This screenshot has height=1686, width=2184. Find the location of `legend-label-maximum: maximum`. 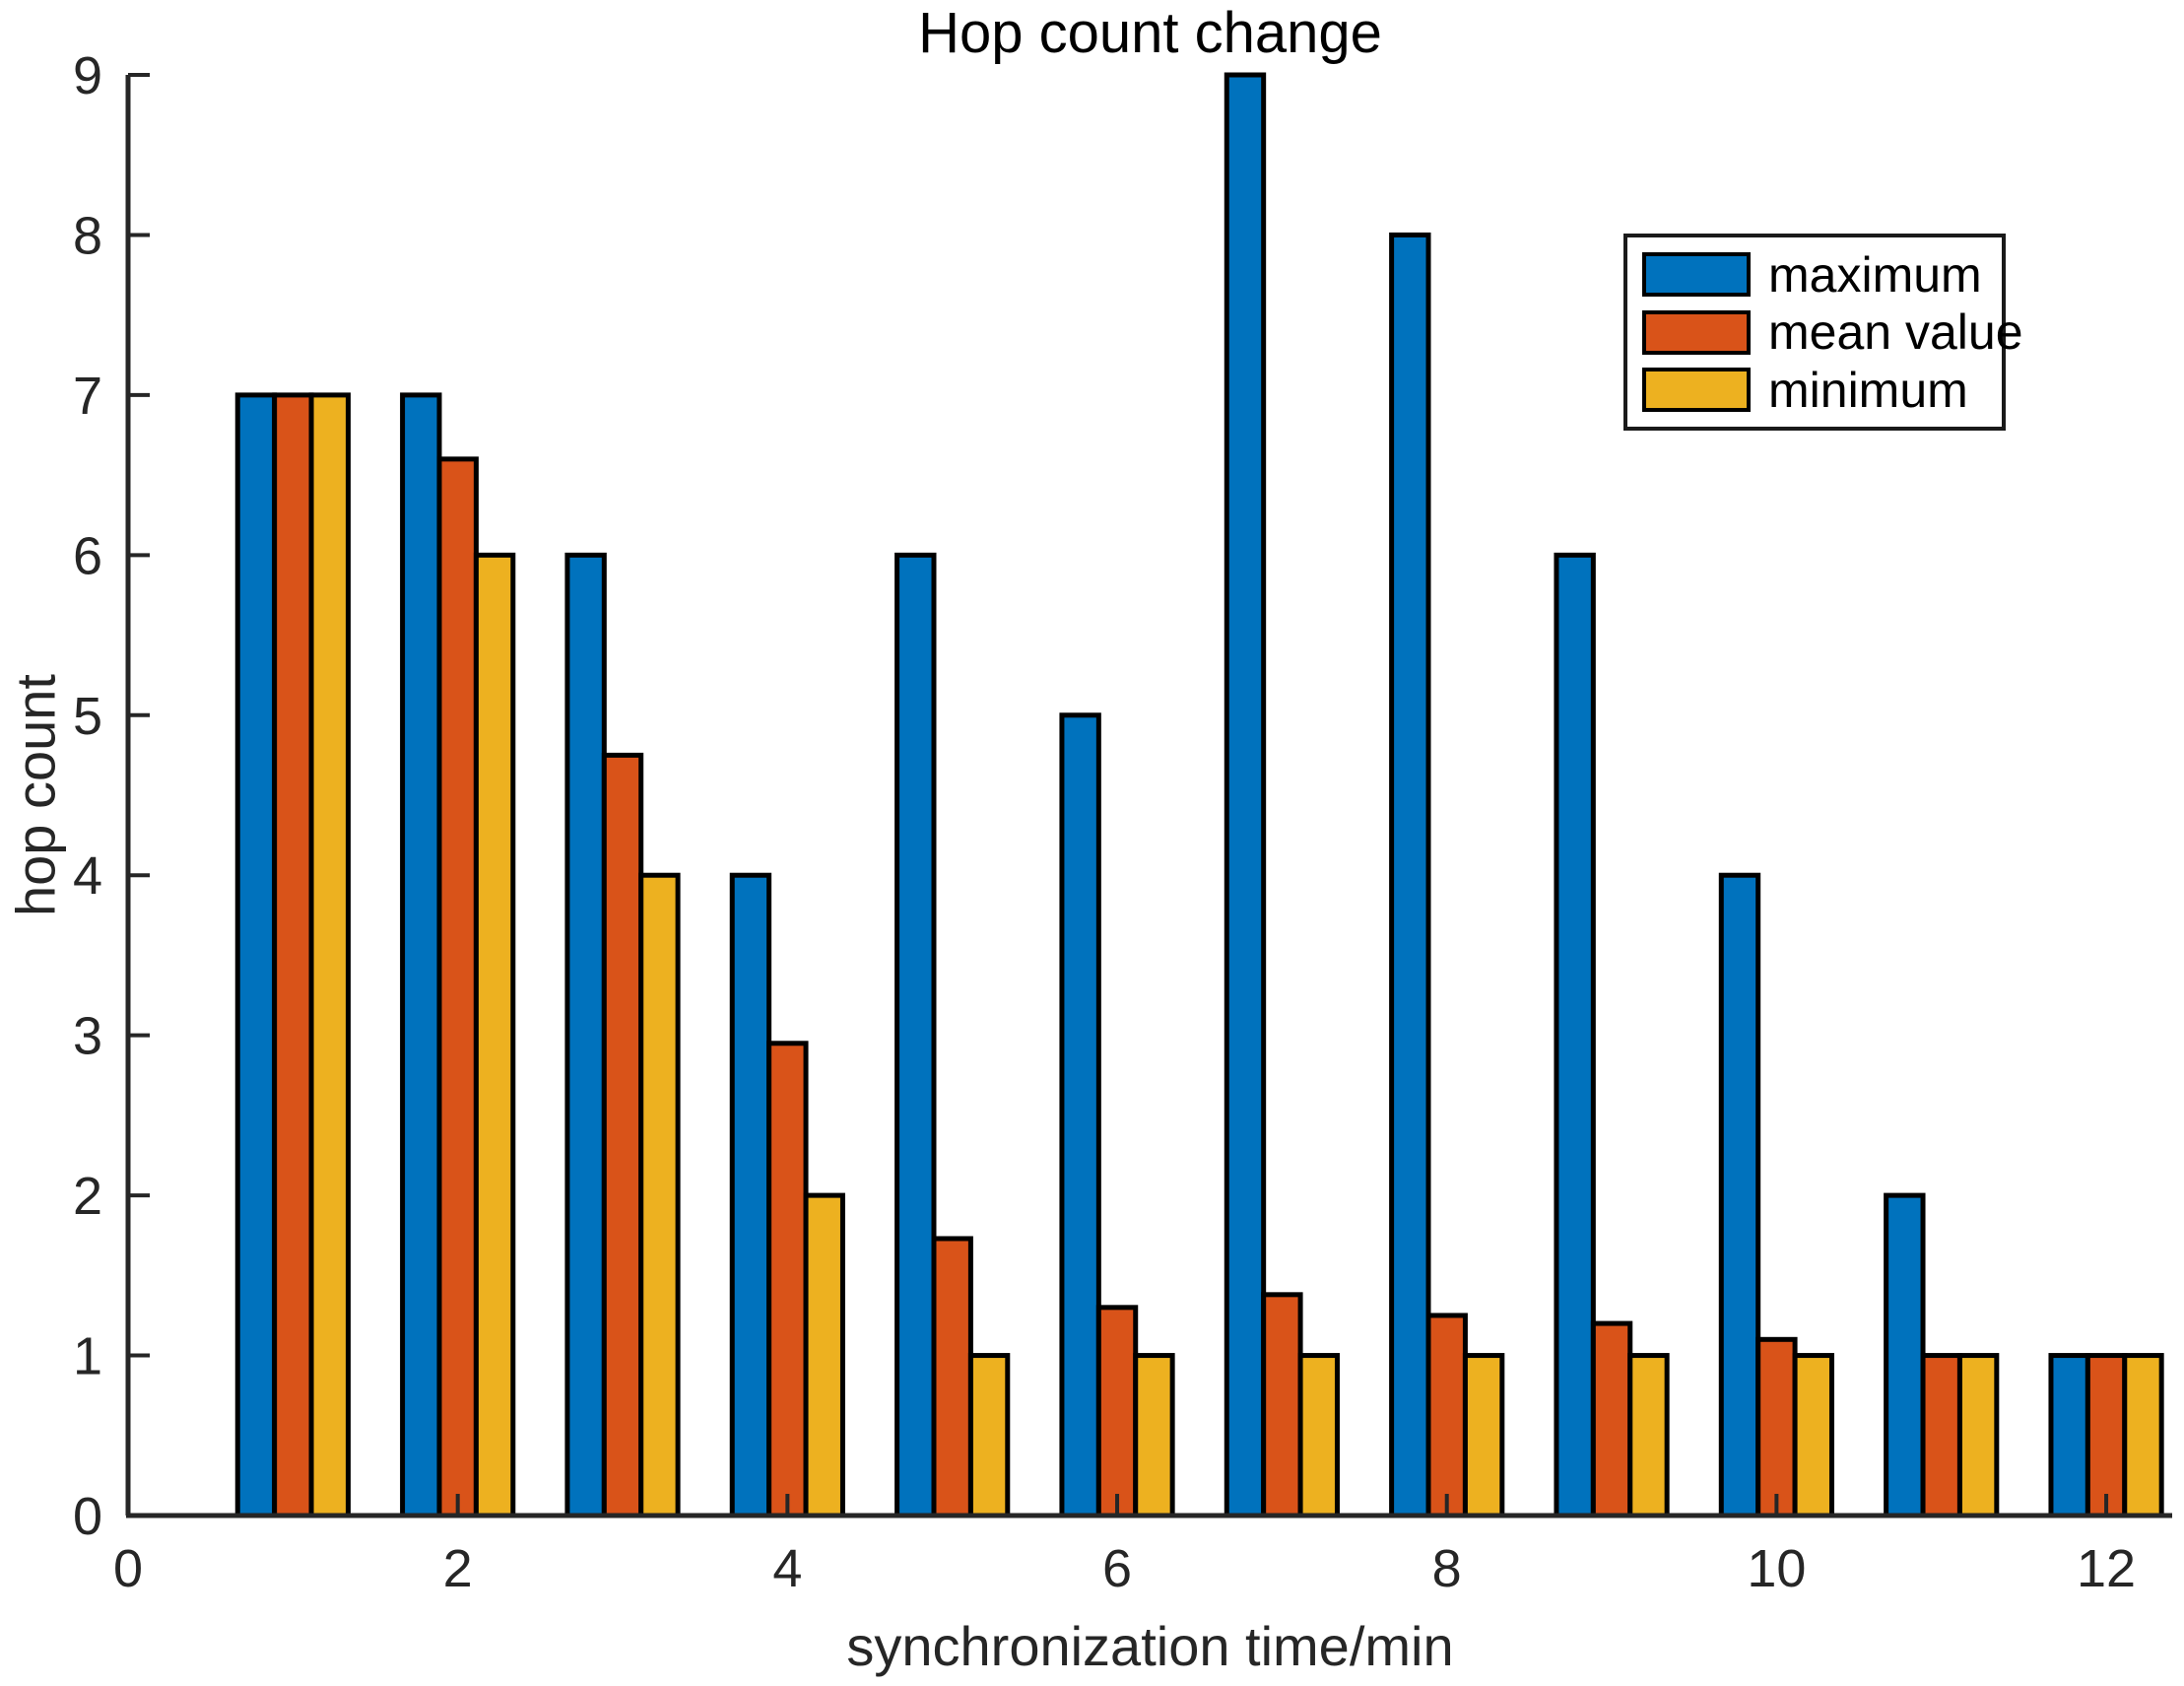

legend-label-maximum: maximum is located at coordinates (1875, 274).